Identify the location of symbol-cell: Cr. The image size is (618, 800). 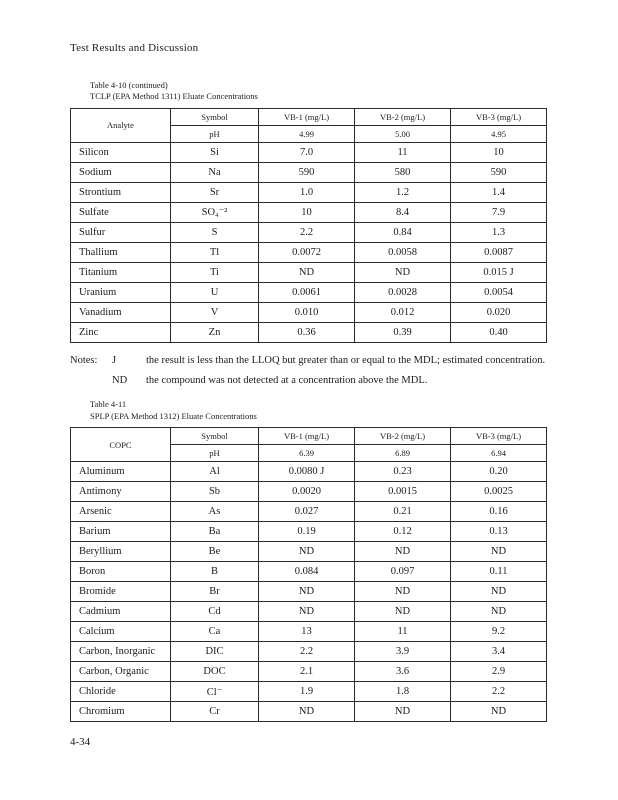
(214, 712).